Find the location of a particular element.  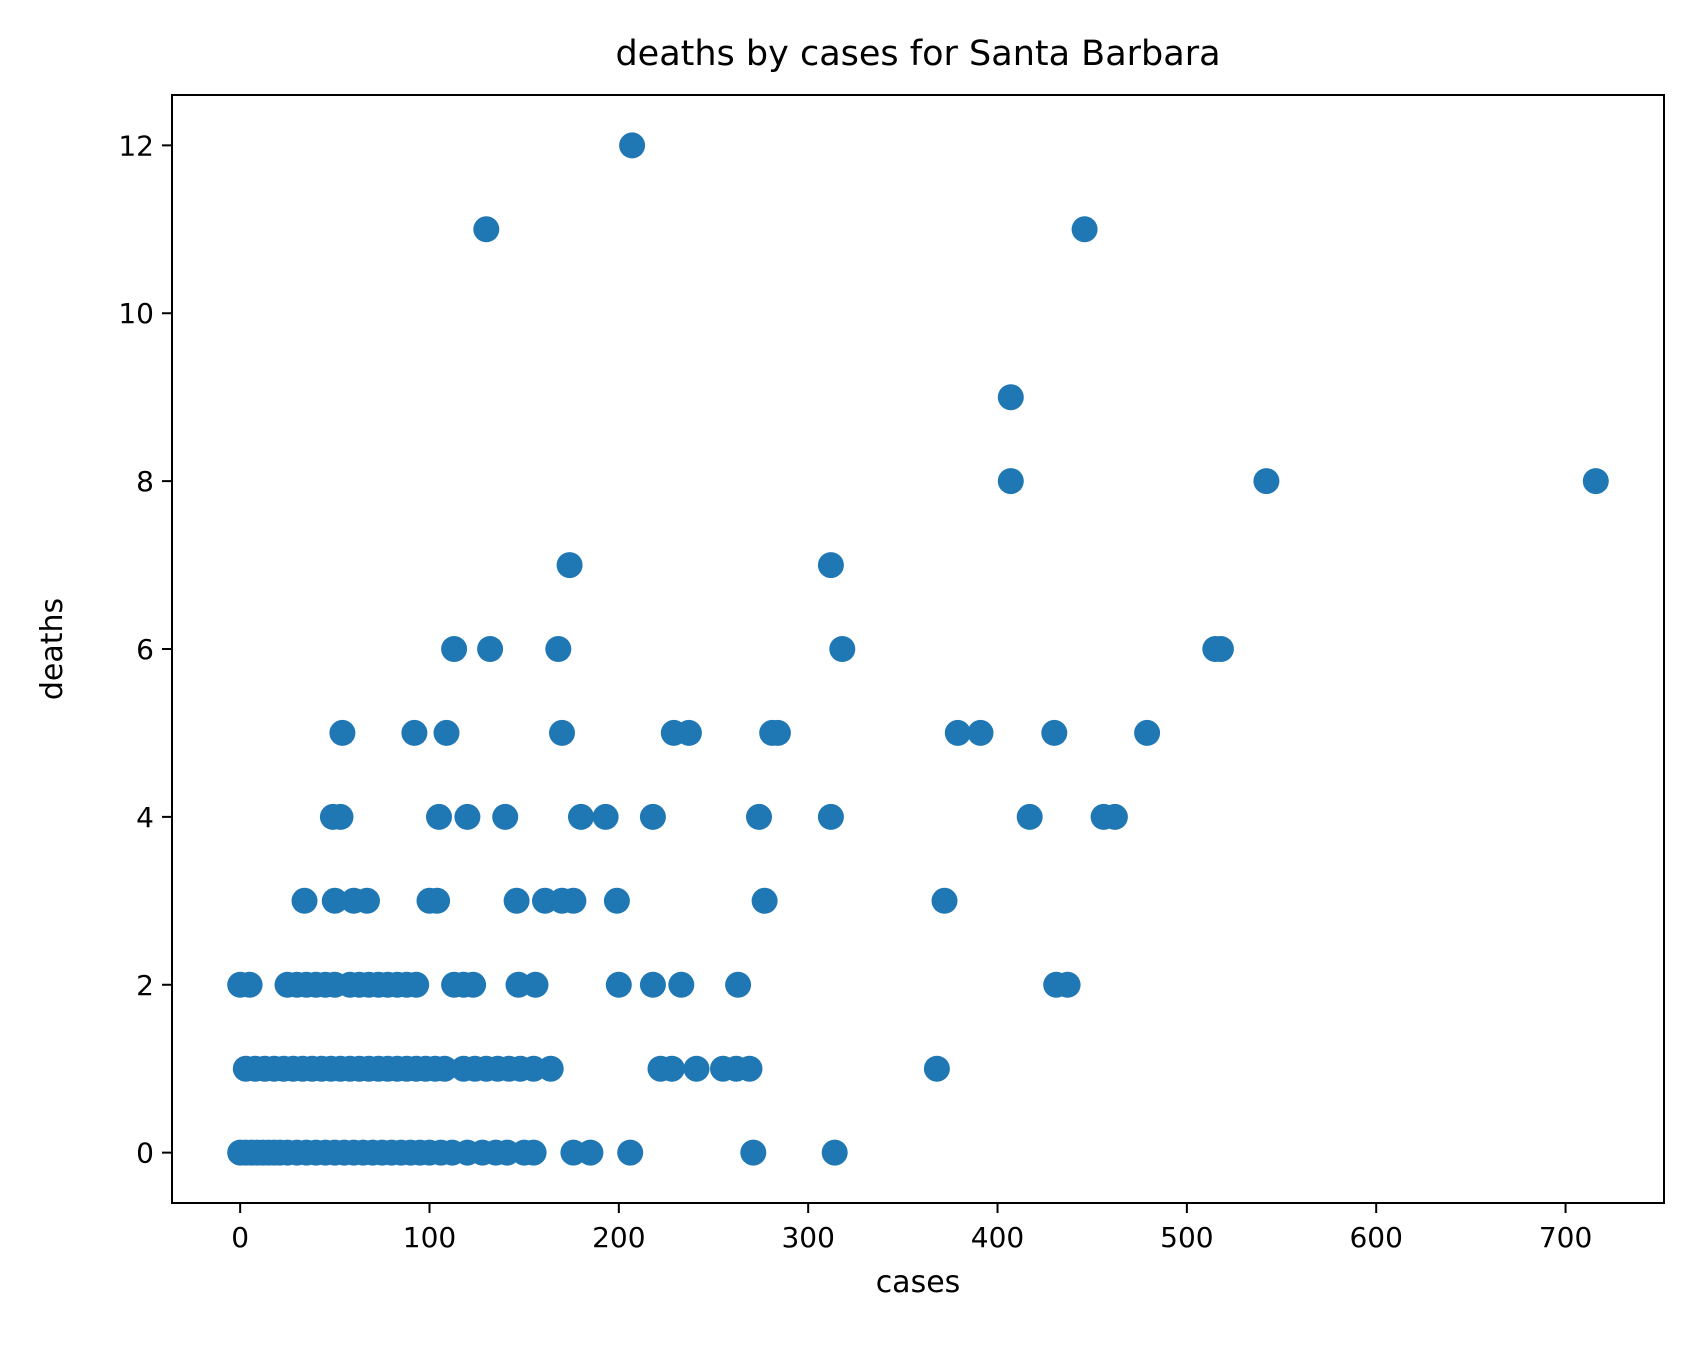

y-axis-ticks: 0 2 4 6 8 10 12 is located at coordinates (145, 649).